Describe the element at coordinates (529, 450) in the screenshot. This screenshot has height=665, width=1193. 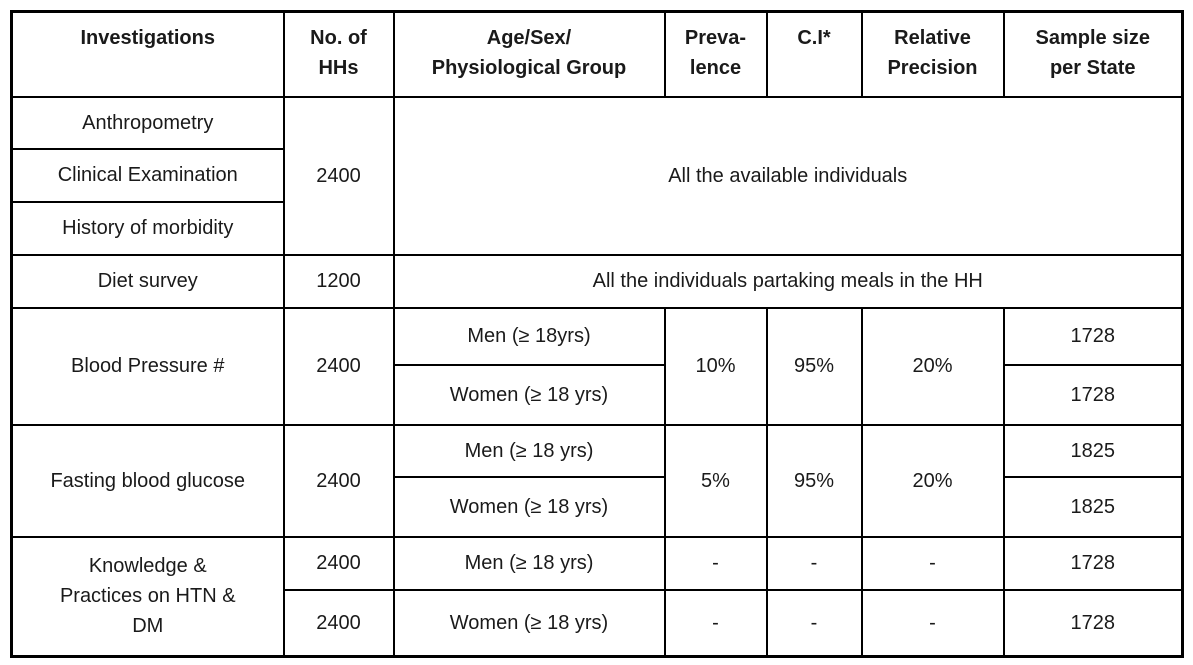
I see `cell-fbg-men: Men (≥ 18 yrs)` at that location.